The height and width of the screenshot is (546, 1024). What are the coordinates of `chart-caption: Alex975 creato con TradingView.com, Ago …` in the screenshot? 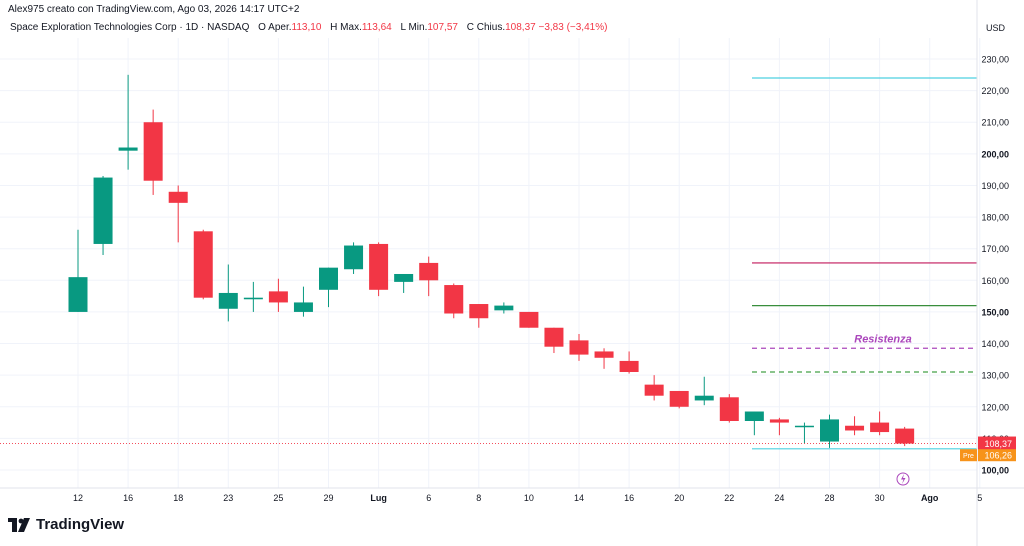 It's located at (154, 9).